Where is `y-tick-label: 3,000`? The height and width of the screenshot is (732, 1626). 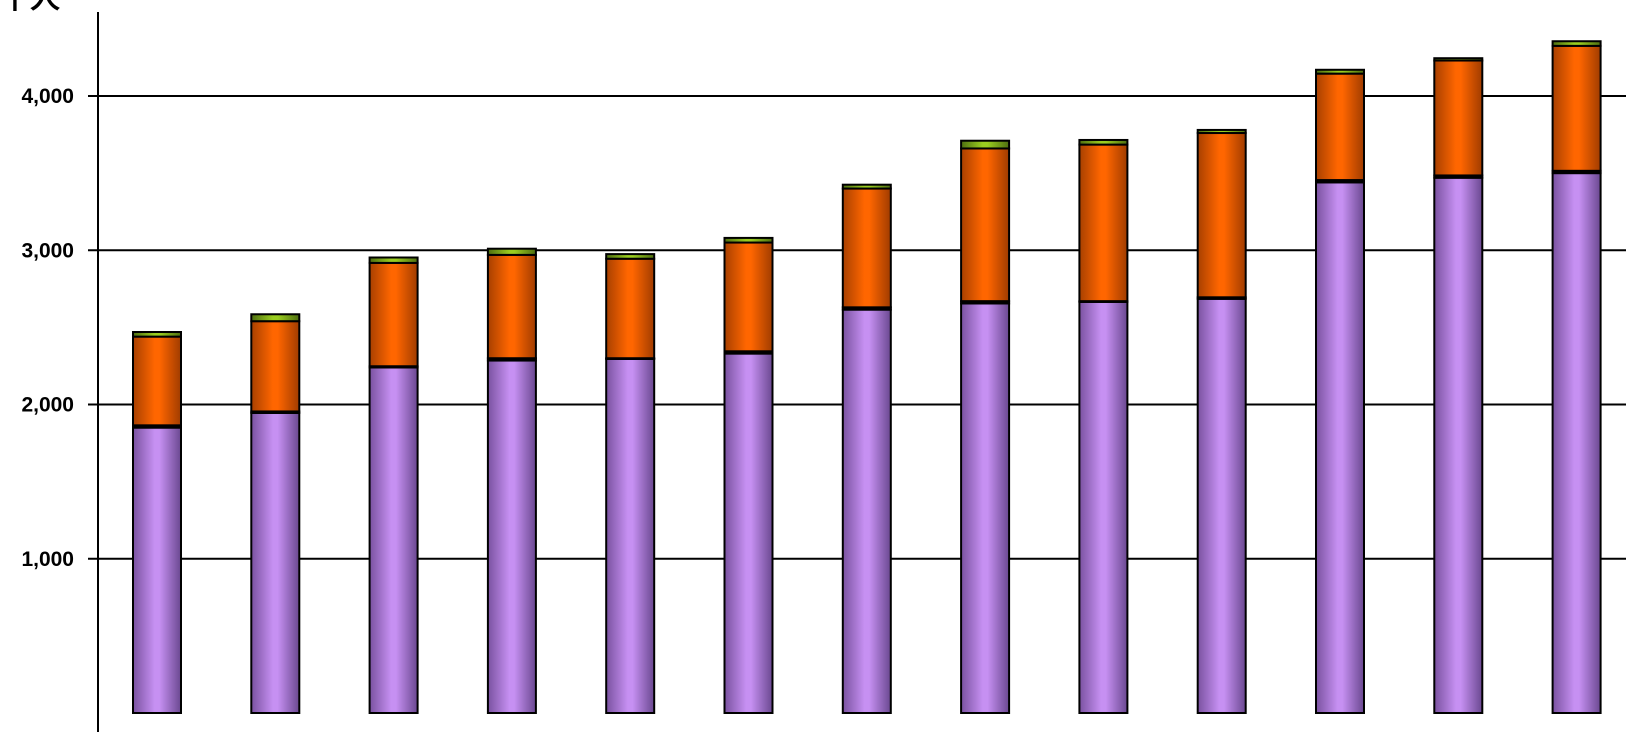
y-tick-label: 3,000 is located at coordinates (47, 250).